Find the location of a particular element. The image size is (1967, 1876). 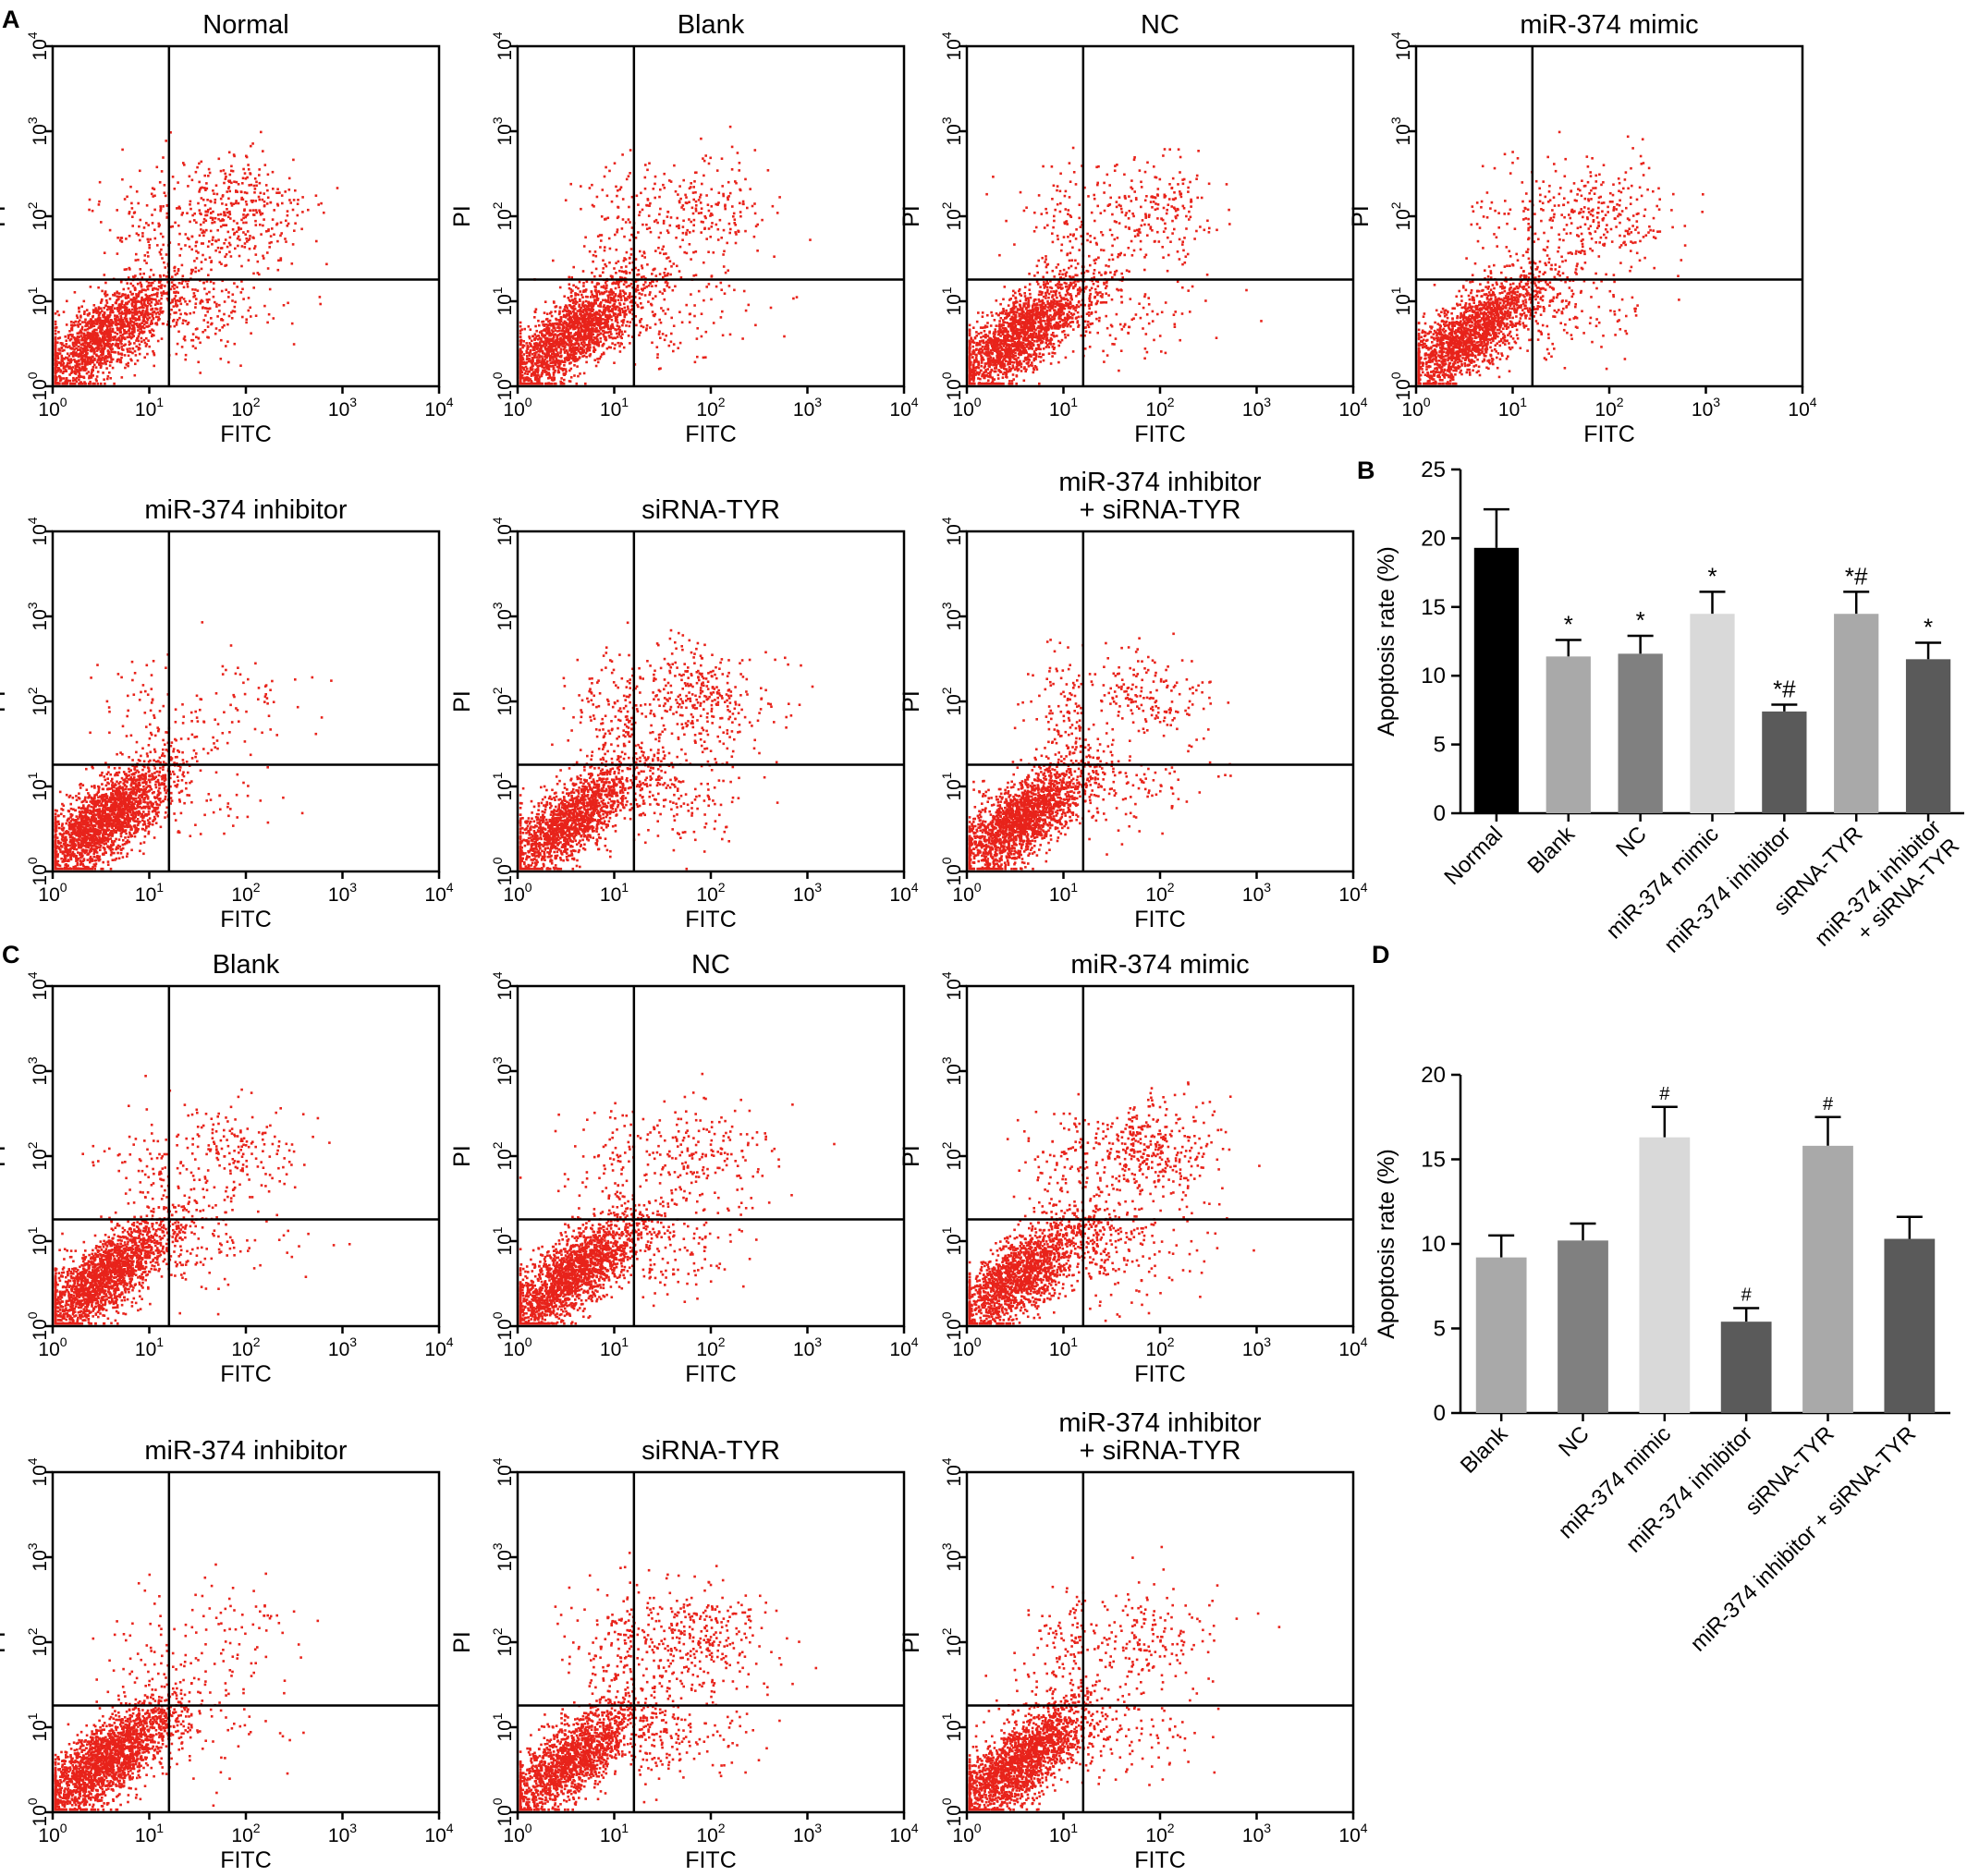

panel-letter-d: D is located at coordinates (1381, 954).